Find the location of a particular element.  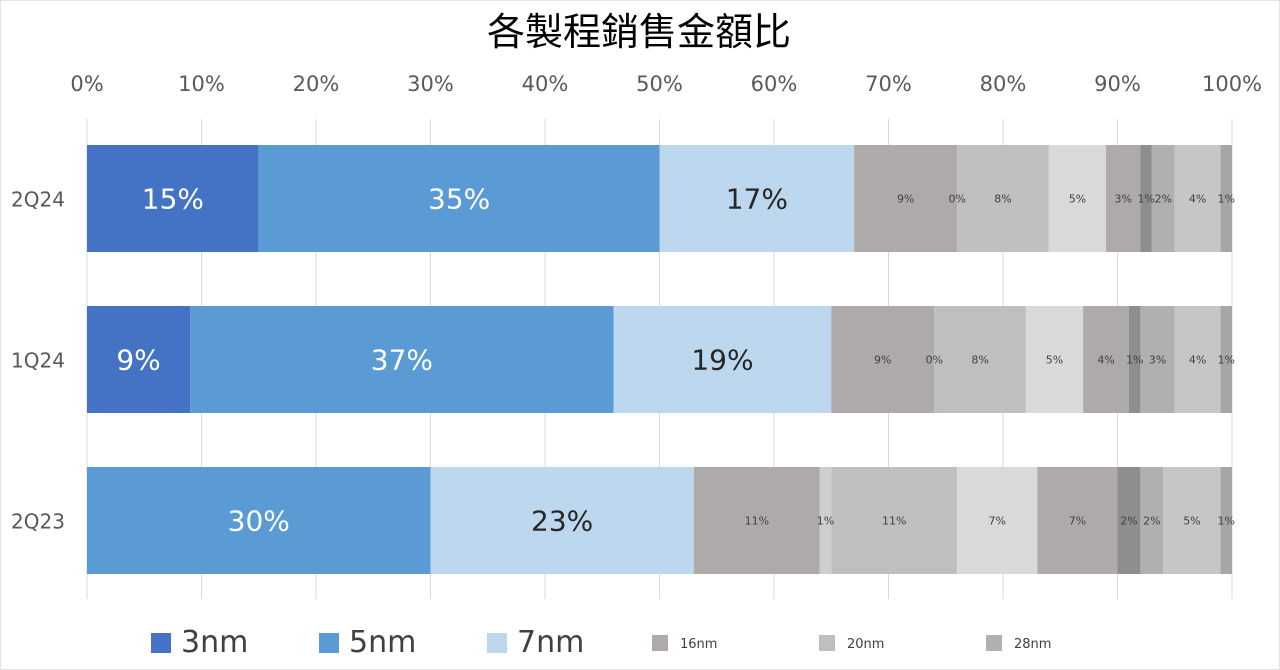

data-label: 23% is located at coordinates (562, 521).